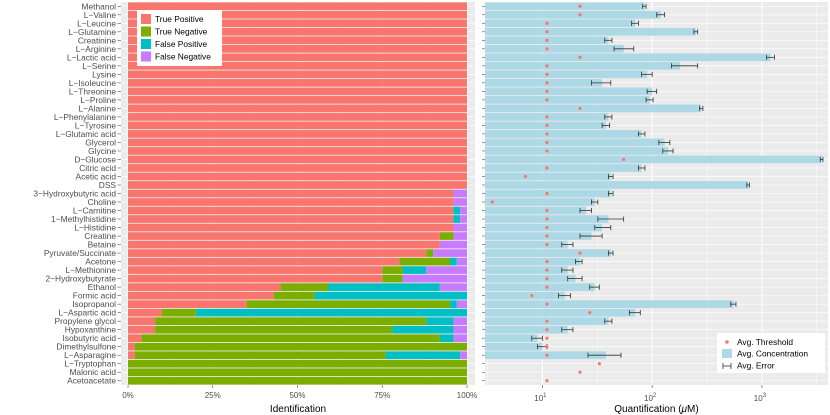 The image size is (830, 415). What do you see at coordinates (440, 321) in the screenshot?
I see `bar-false-positive-propylene-glycol` at bounding box center [440, 321].